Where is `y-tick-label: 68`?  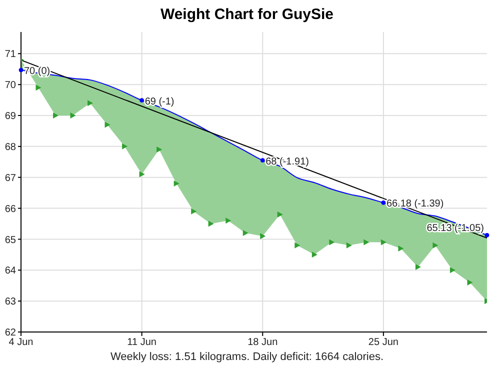
y-tick-label: 68 is located at coordinates (10, 147).